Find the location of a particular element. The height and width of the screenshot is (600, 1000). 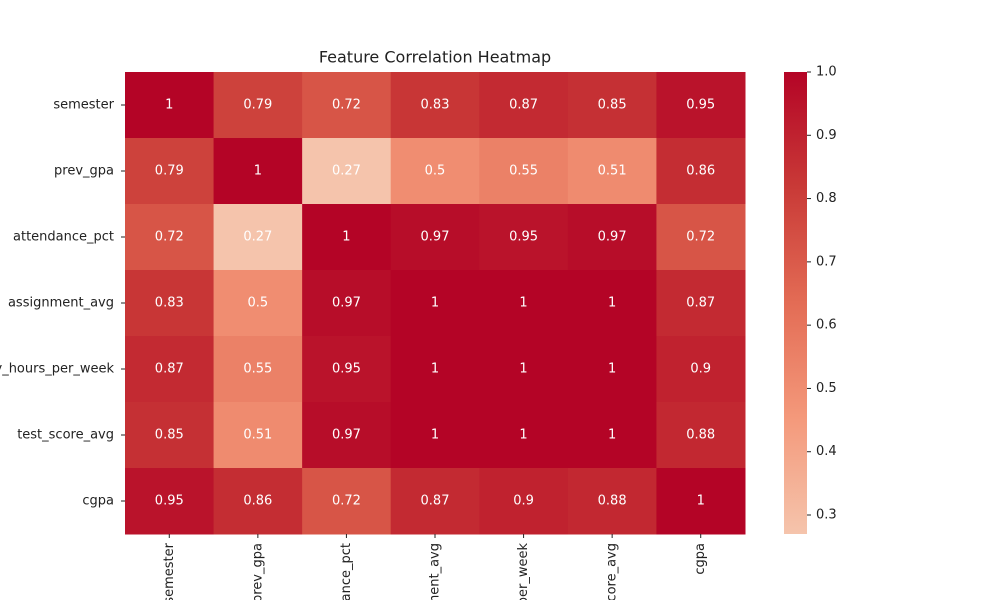

cell-label: 0.86 is located at coordinates (700, 171).